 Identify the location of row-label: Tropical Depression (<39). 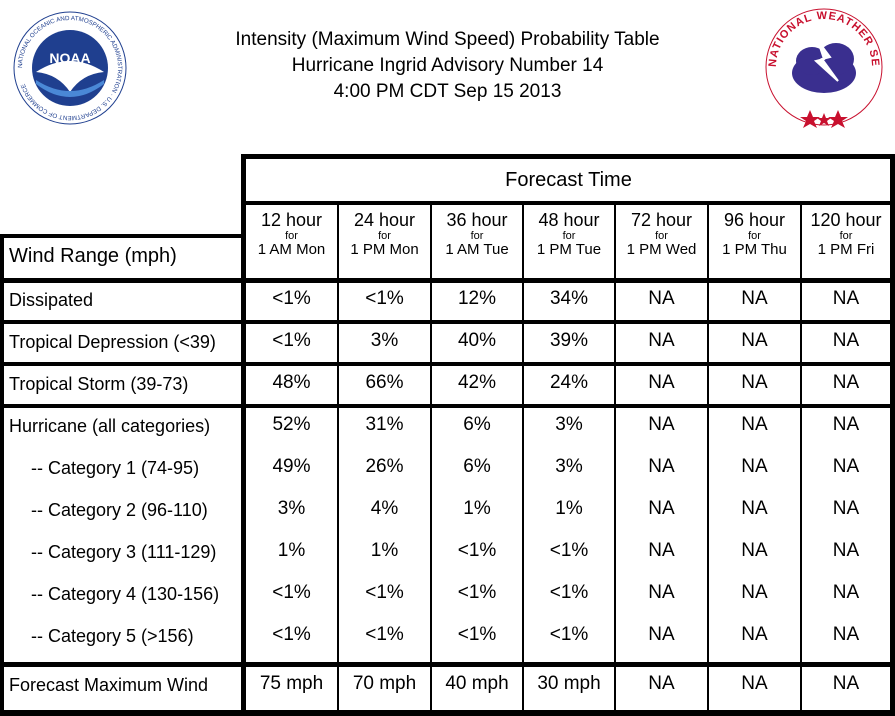
(112, 342).